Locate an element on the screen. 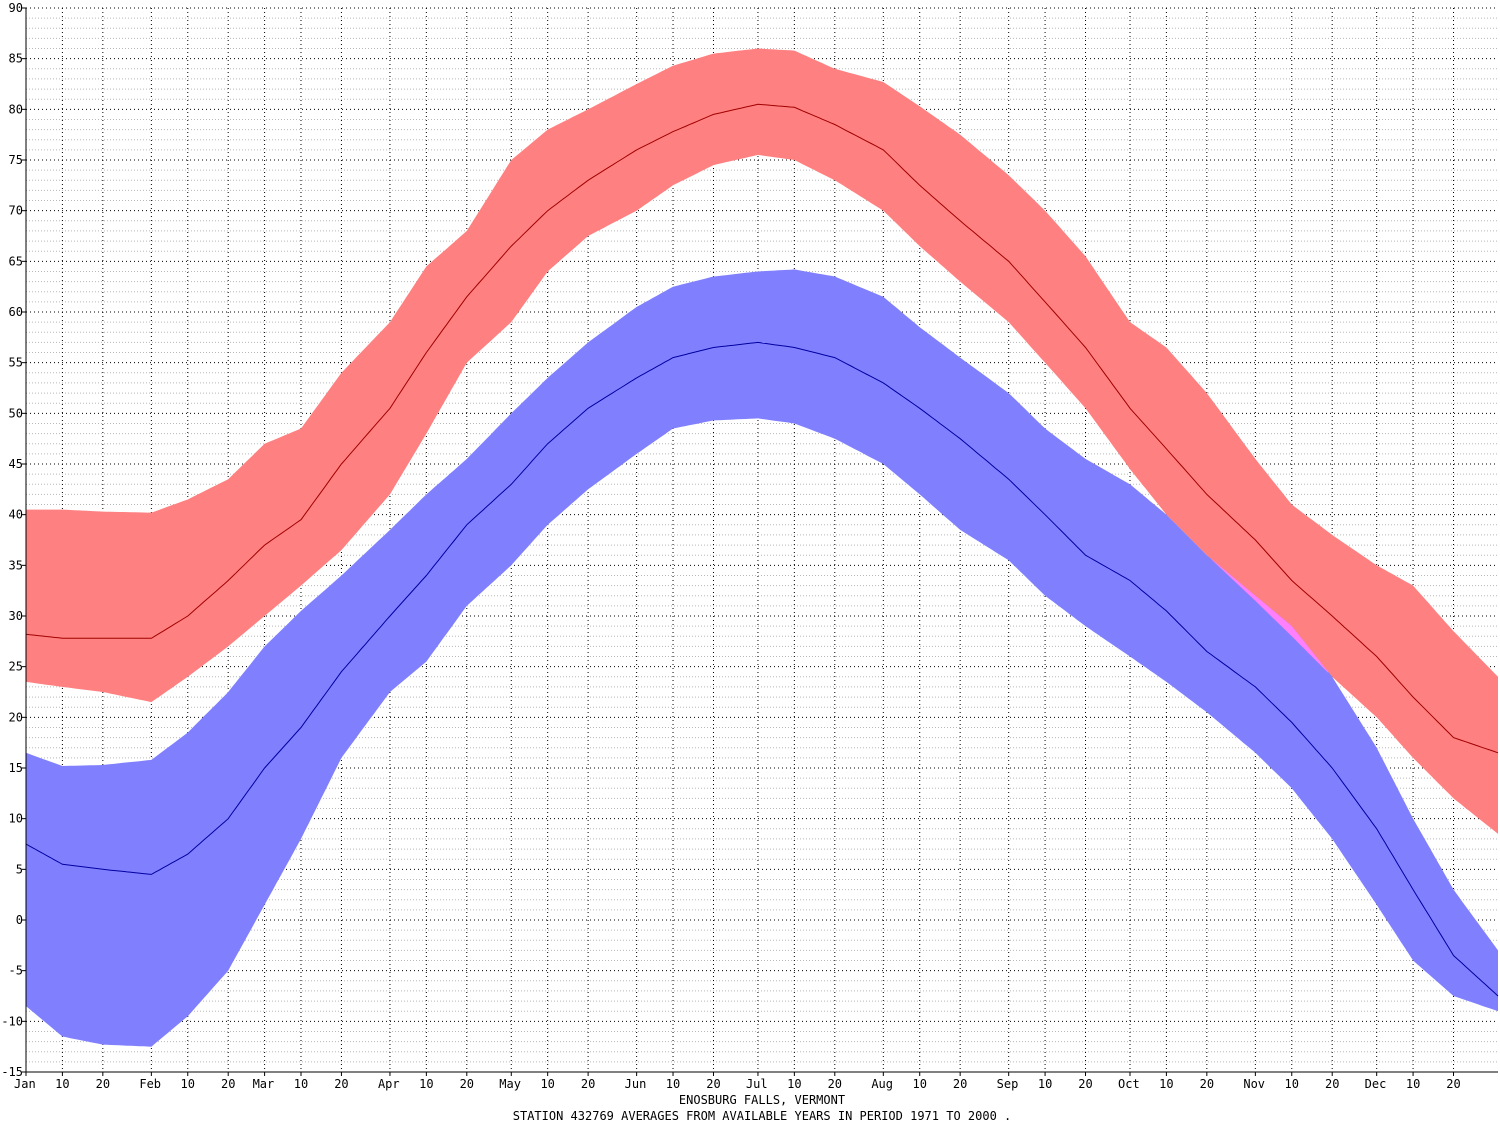 The height and width of the screenshot is (1125, 1500). chart-title: ENOSBURG FALLS, VERMONT is located at coordinates (762, 1100).